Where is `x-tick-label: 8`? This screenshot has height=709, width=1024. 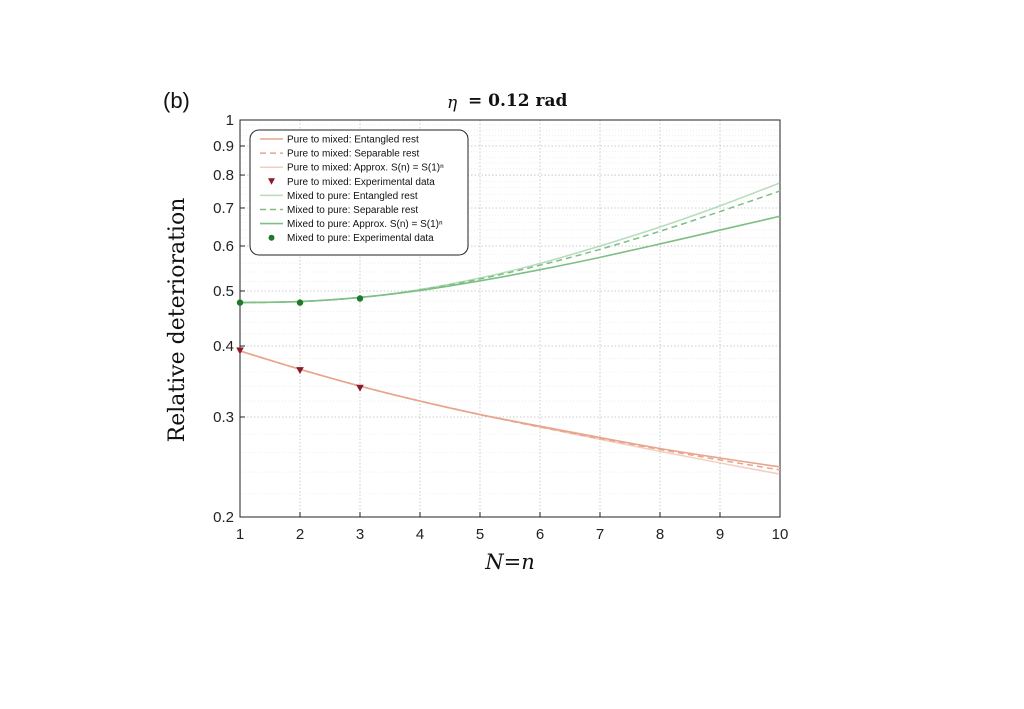 x-tick-label: 8 is located at coordinates (660, 534).